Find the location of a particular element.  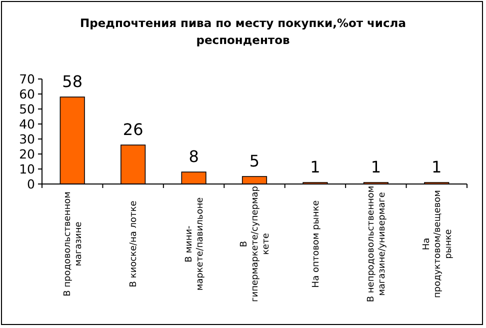

x-tick-label: В мини-маркете/павильоне is located at coordinates (195, 243).